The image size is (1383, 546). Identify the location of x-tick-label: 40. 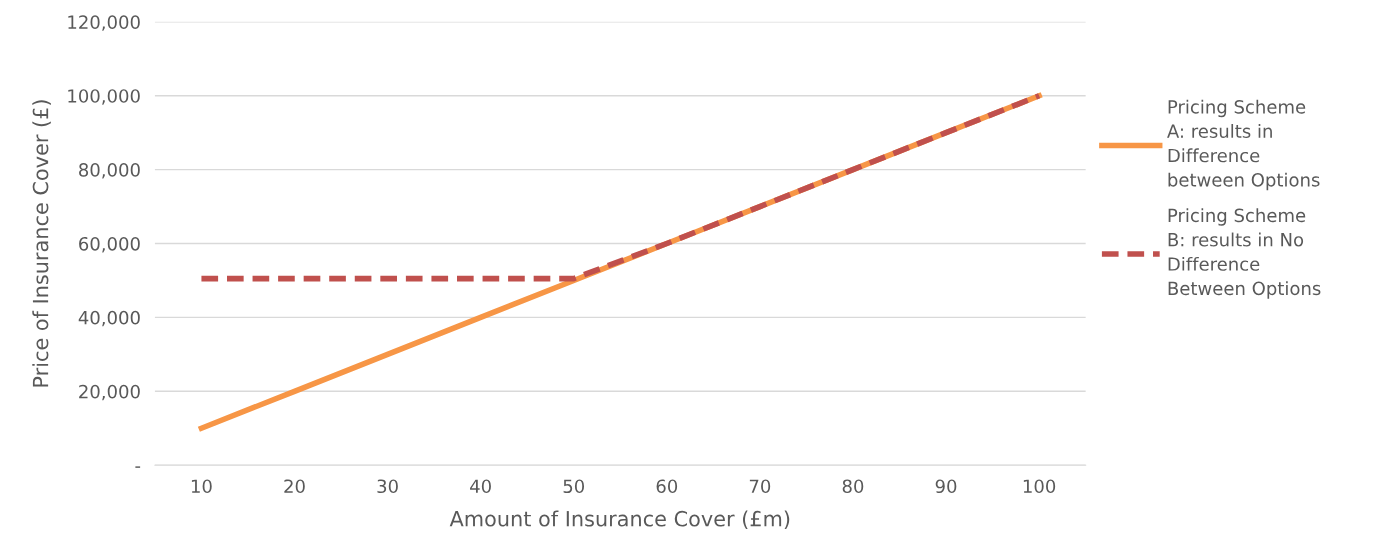
(480, 486).